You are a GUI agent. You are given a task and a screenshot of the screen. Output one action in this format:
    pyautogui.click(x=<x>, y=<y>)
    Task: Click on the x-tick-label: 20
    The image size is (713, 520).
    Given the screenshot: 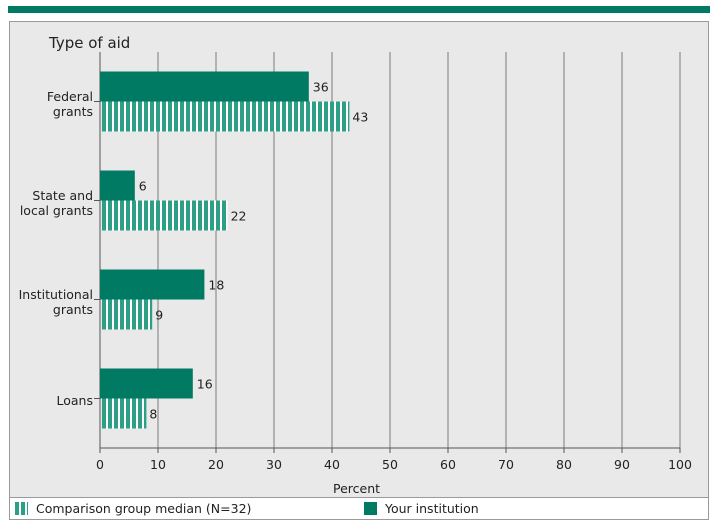 What is the action you would take?
    pyautogui.click(x=216, y=464)
    